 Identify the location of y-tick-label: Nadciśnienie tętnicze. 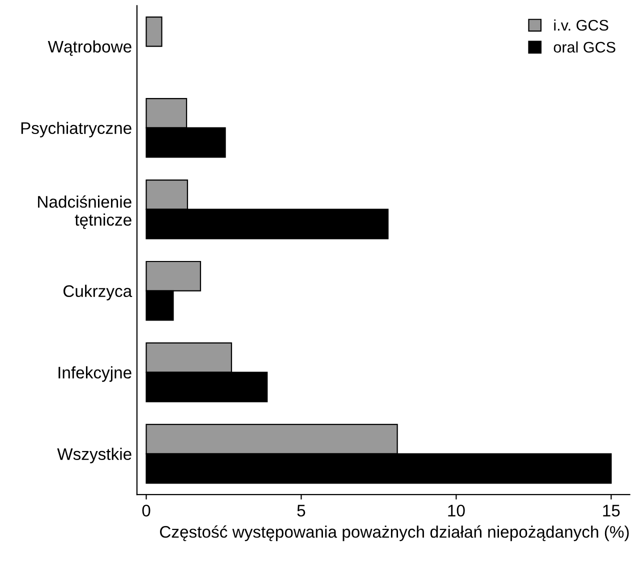
(85, 212).